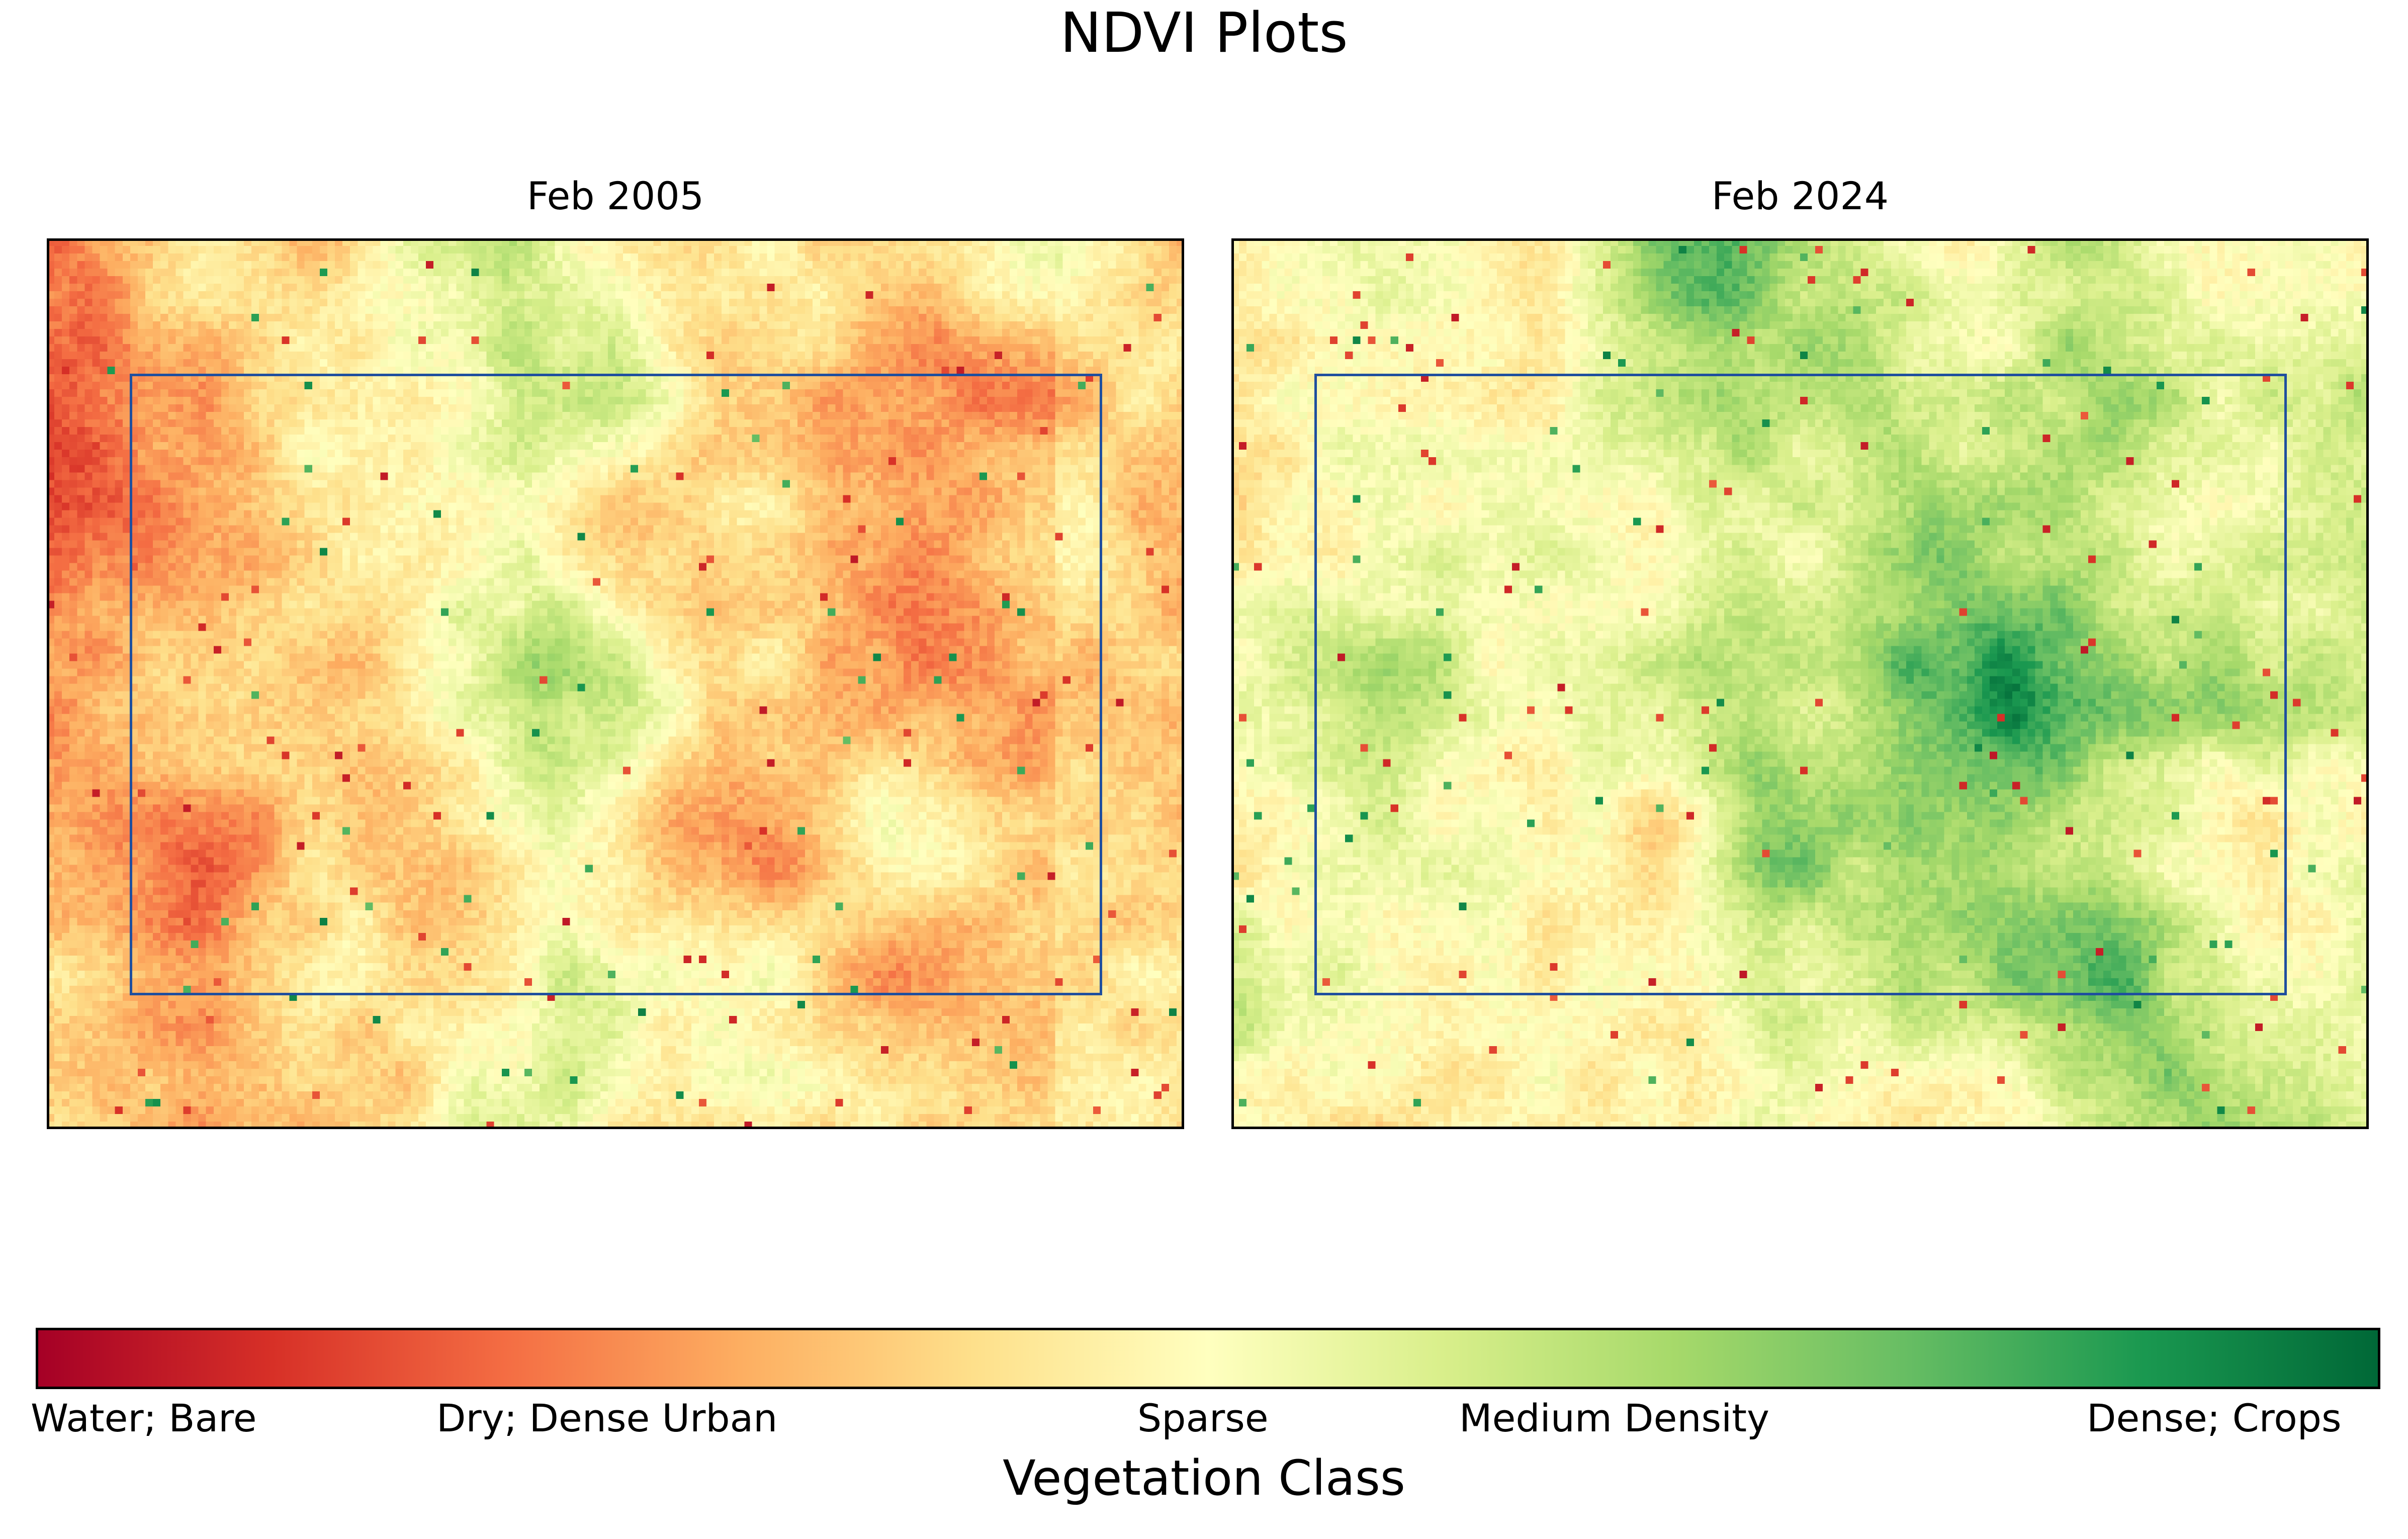 The width and height of the screenshot is (2408, 1539). Describe the element at coordinates (1204, 32) in the screenshot. I see `chart-title: NDVI Plots` at that location.